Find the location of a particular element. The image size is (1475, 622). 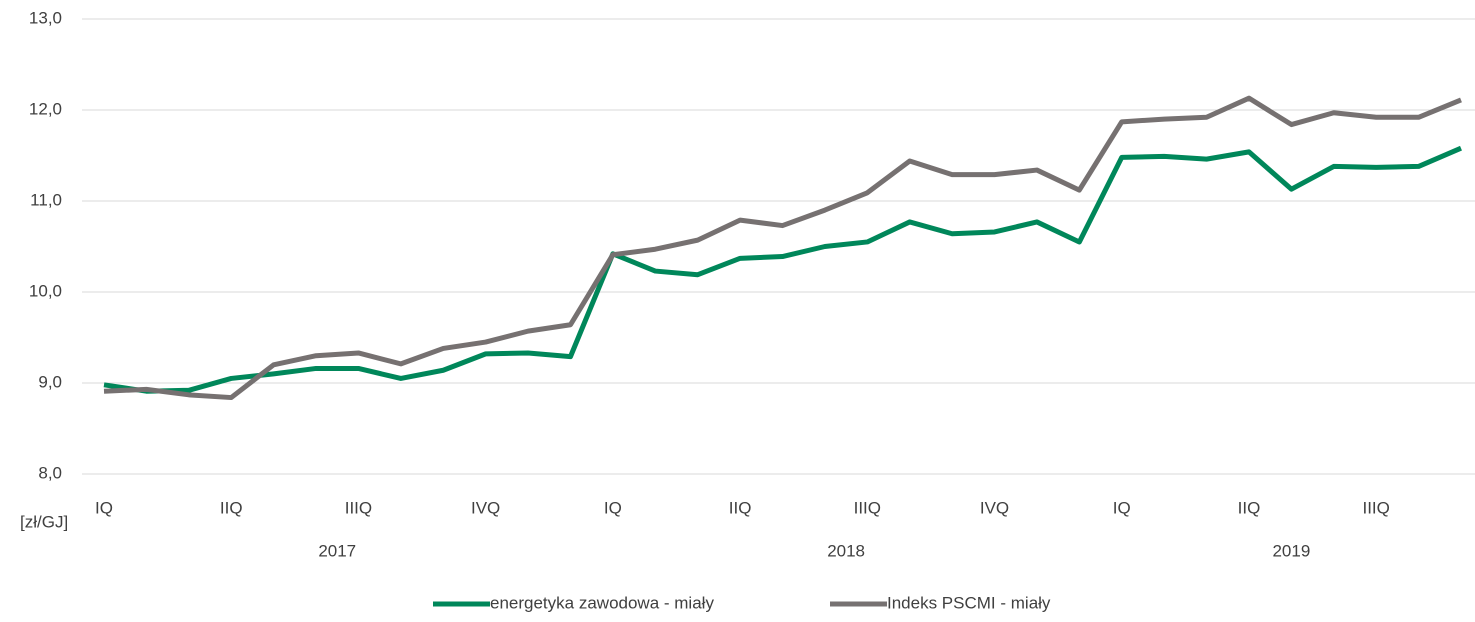

legend-label: energetyka zawodowa - miały is located at coordinates (602, 602).